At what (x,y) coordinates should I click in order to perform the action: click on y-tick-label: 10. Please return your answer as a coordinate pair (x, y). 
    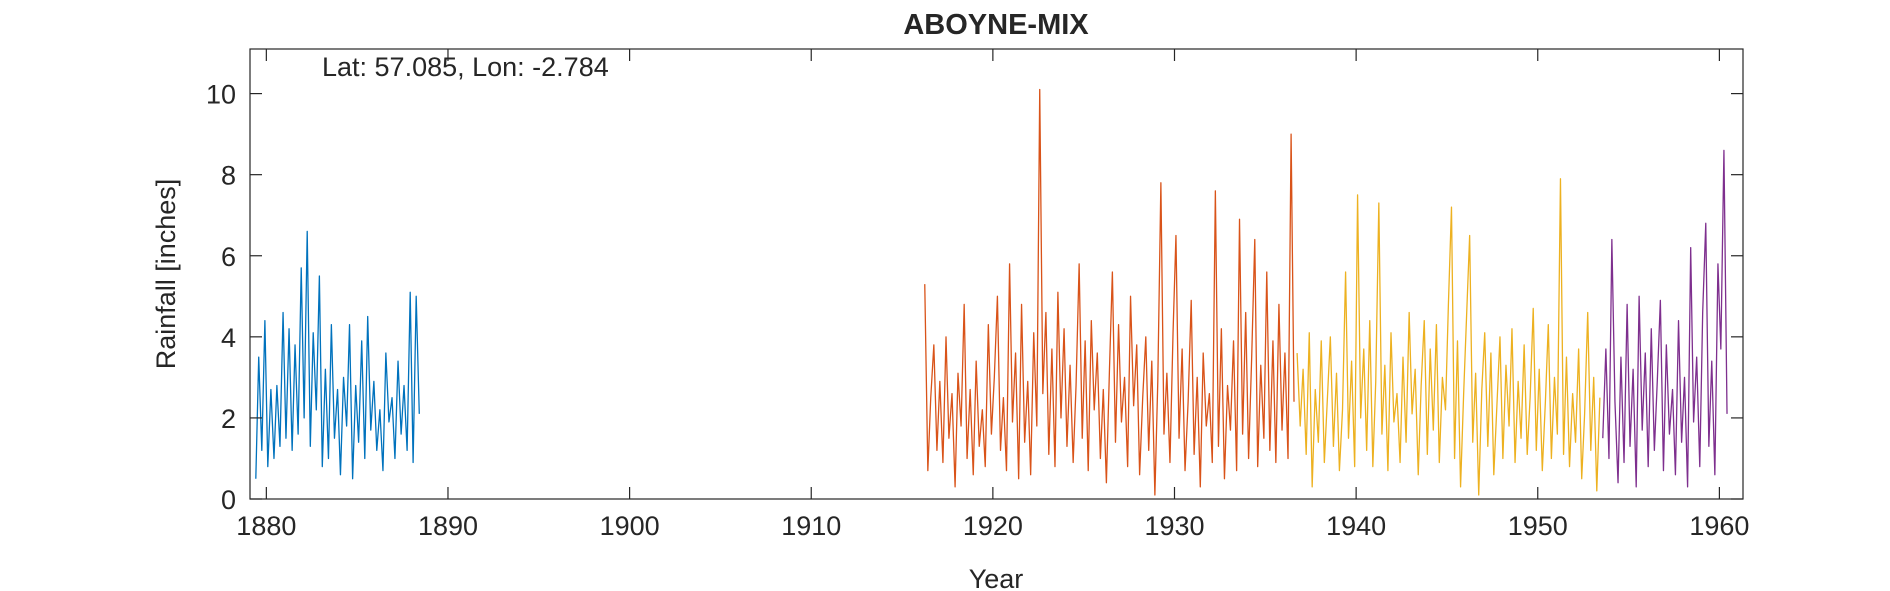
    Looking at the image, I should click on (221, 95).